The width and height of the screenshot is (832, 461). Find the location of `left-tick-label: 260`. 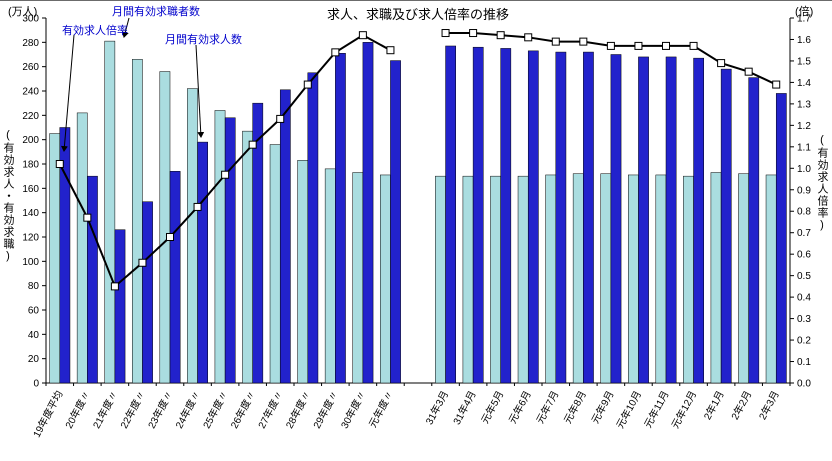

left-tick-label: 260 is located at coordinates (30, 67).